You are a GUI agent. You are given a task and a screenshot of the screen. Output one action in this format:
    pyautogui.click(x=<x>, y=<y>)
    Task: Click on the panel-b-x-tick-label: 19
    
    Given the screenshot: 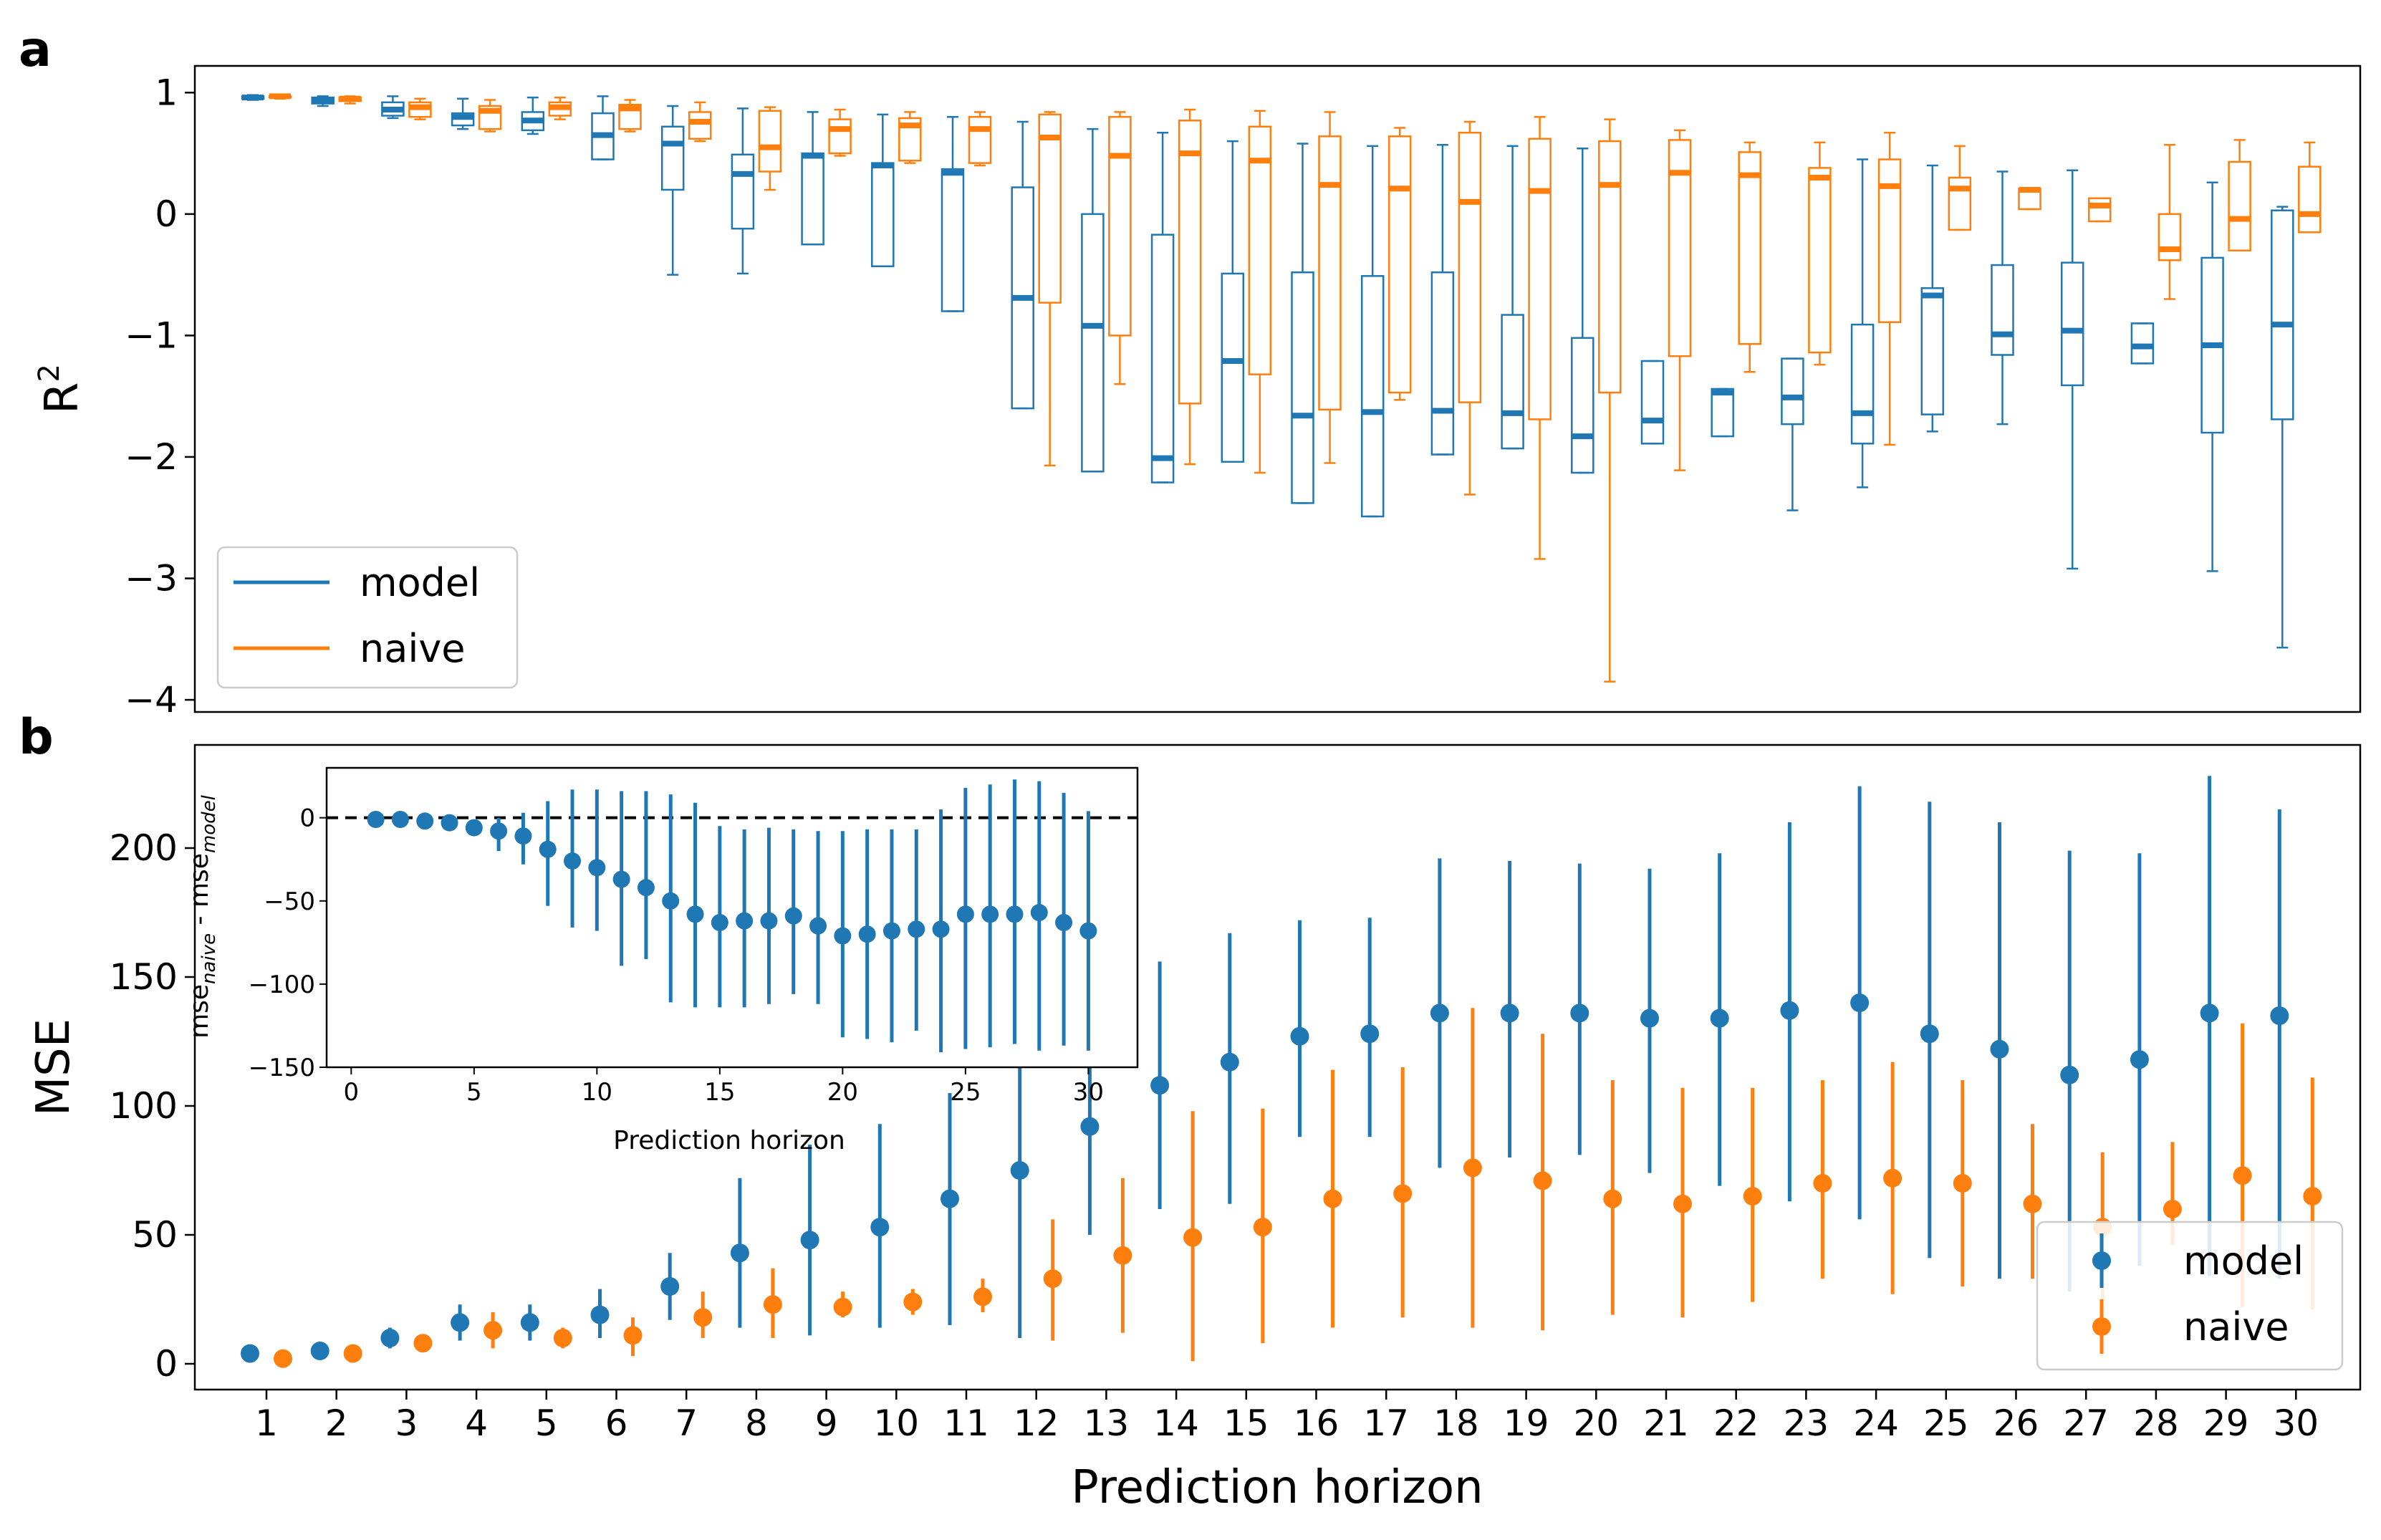 What is the action you would take?
    pyautogui.click(x=1526, y=1423)
    